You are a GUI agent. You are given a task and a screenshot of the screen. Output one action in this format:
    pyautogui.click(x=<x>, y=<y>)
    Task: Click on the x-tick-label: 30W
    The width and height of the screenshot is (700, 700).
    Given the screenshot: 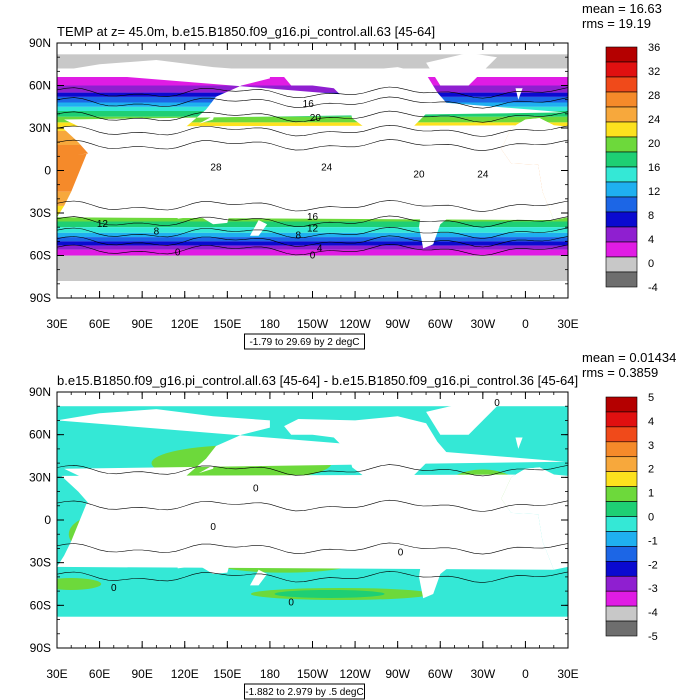 What is the action you would take?
    pyautogui.click(x=482, y=674)
    